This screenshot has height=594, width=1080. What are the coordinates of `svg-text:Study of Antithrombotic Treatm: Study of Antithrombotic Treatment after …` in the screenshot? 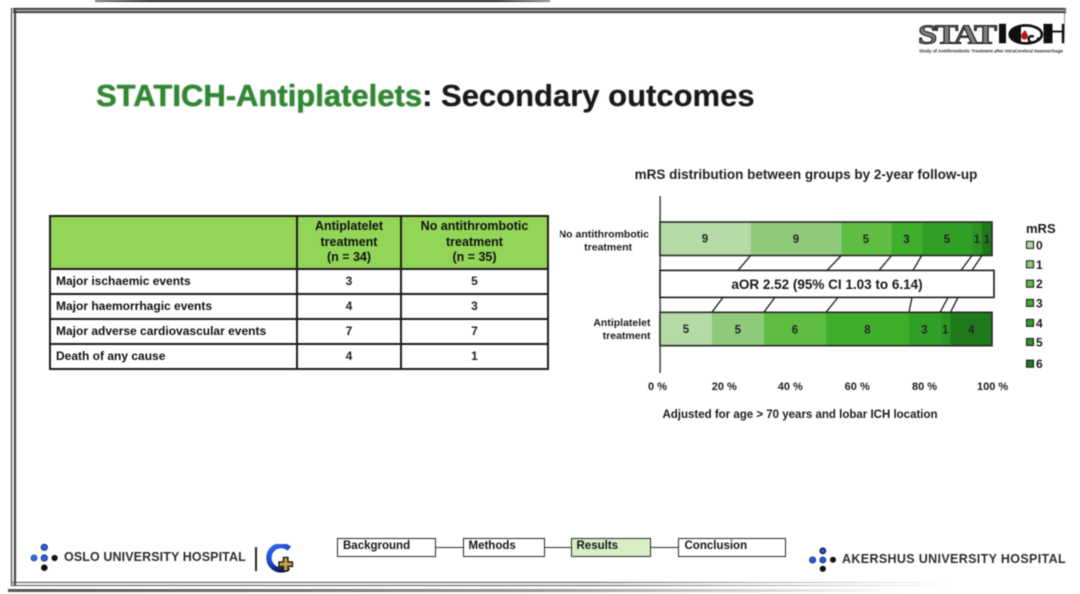 It's located at (991, 51).